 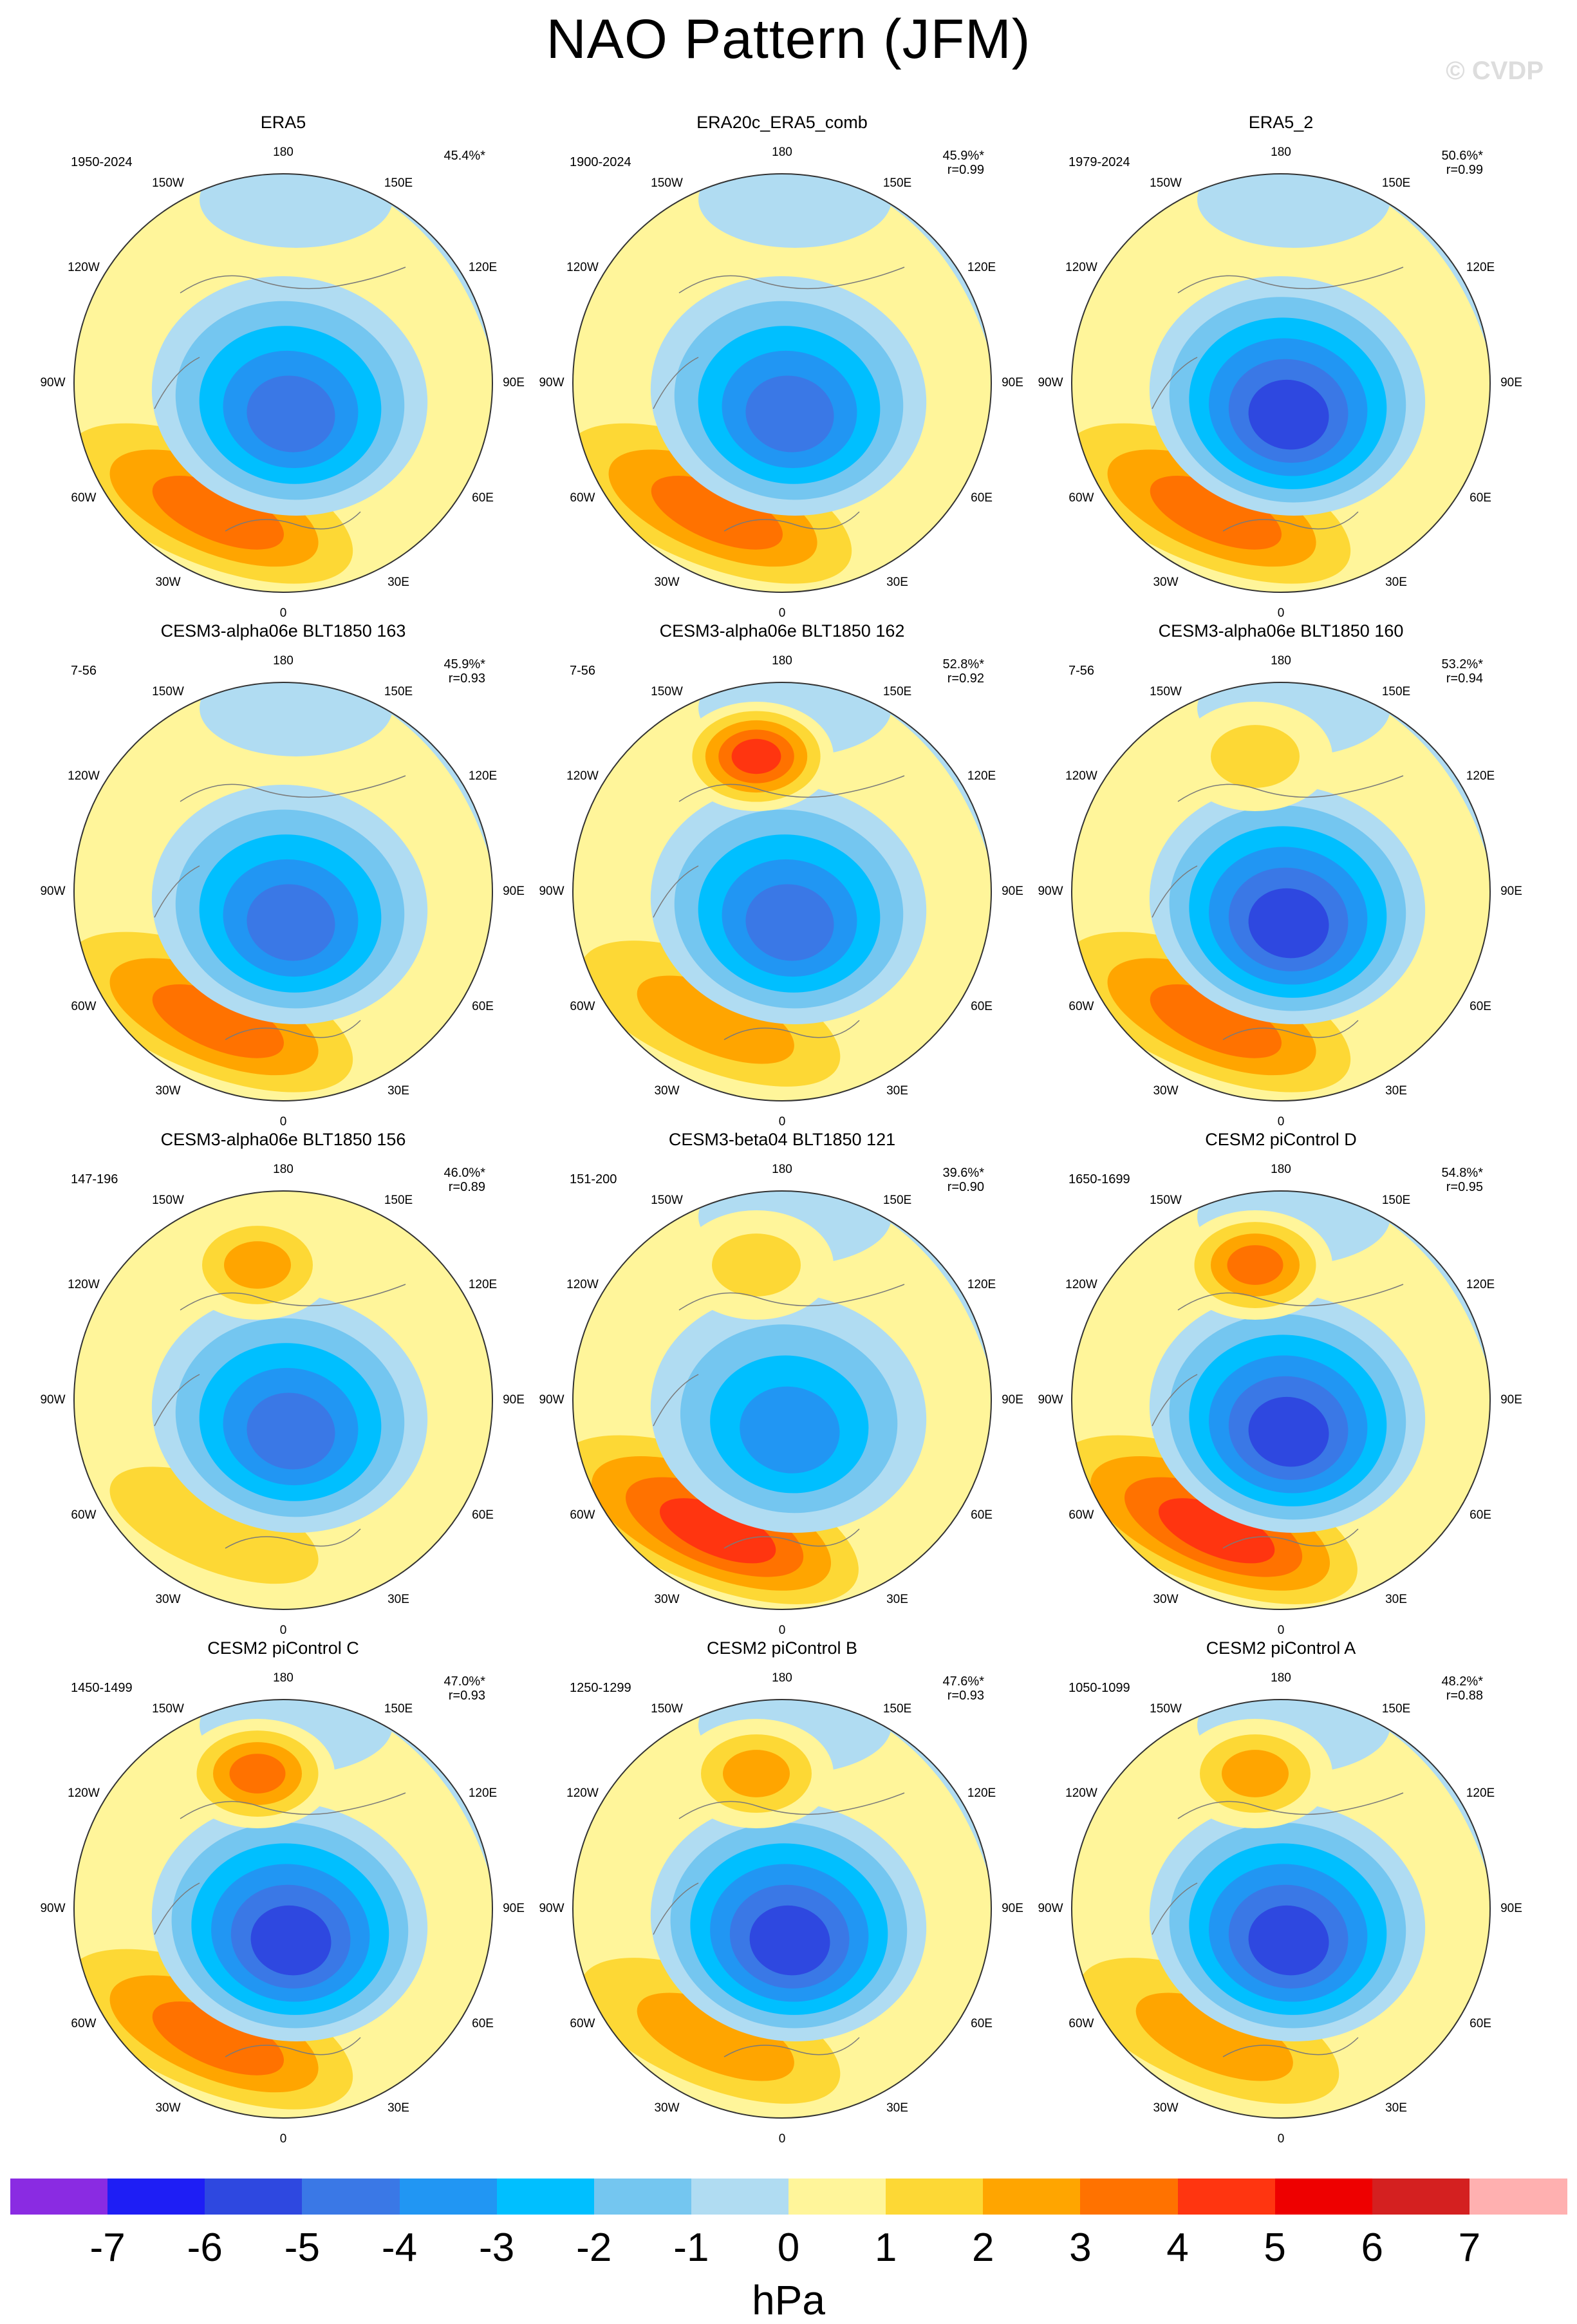 I want to click on panel-title: ERA20c_ERA5_comb, so click(x=782, y=122).